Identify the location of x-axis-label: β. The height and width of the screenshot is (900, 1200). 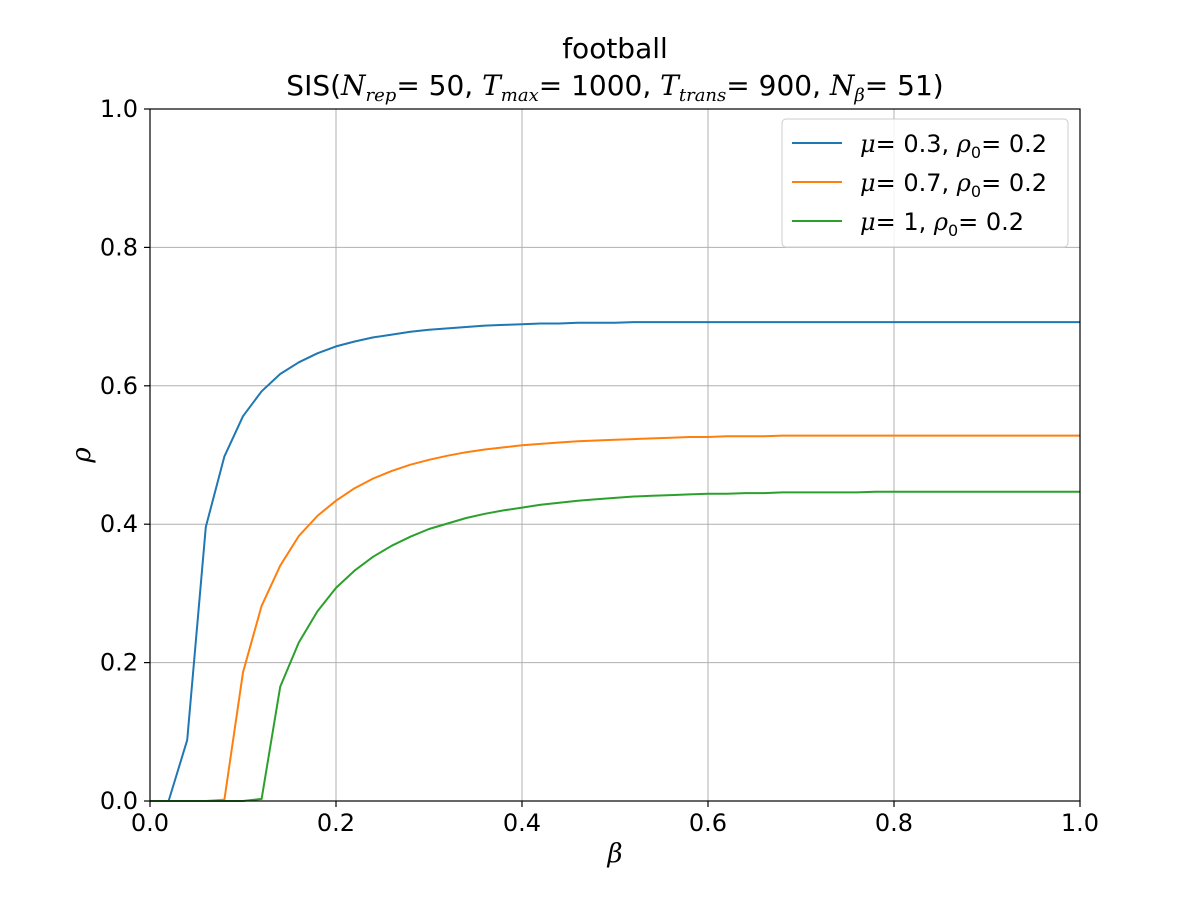
(614, 854).